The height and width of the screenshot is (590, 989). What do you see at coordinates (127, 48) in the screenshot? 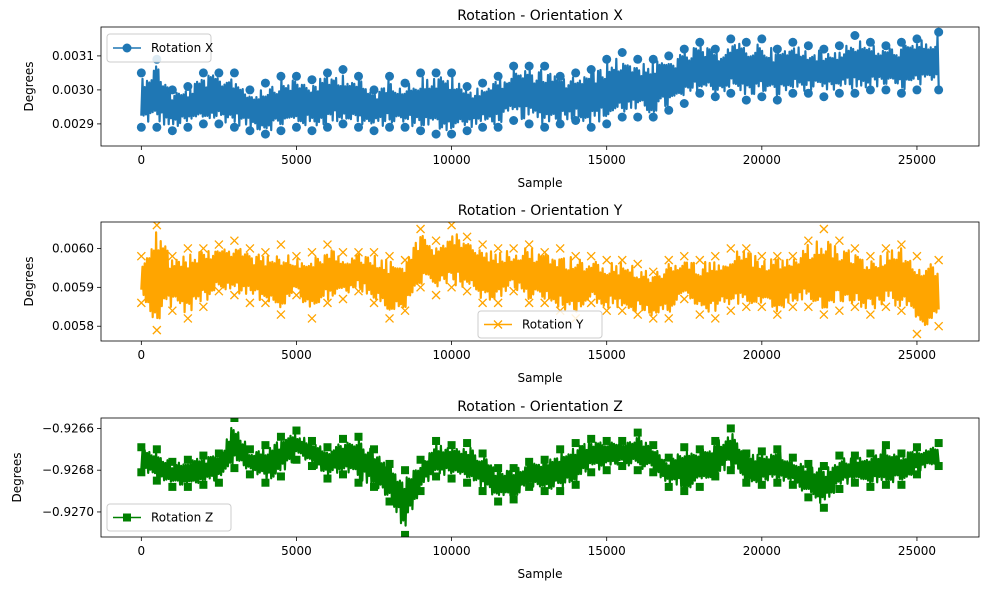
I see `legend-marker` at bounding box center [127, 48].